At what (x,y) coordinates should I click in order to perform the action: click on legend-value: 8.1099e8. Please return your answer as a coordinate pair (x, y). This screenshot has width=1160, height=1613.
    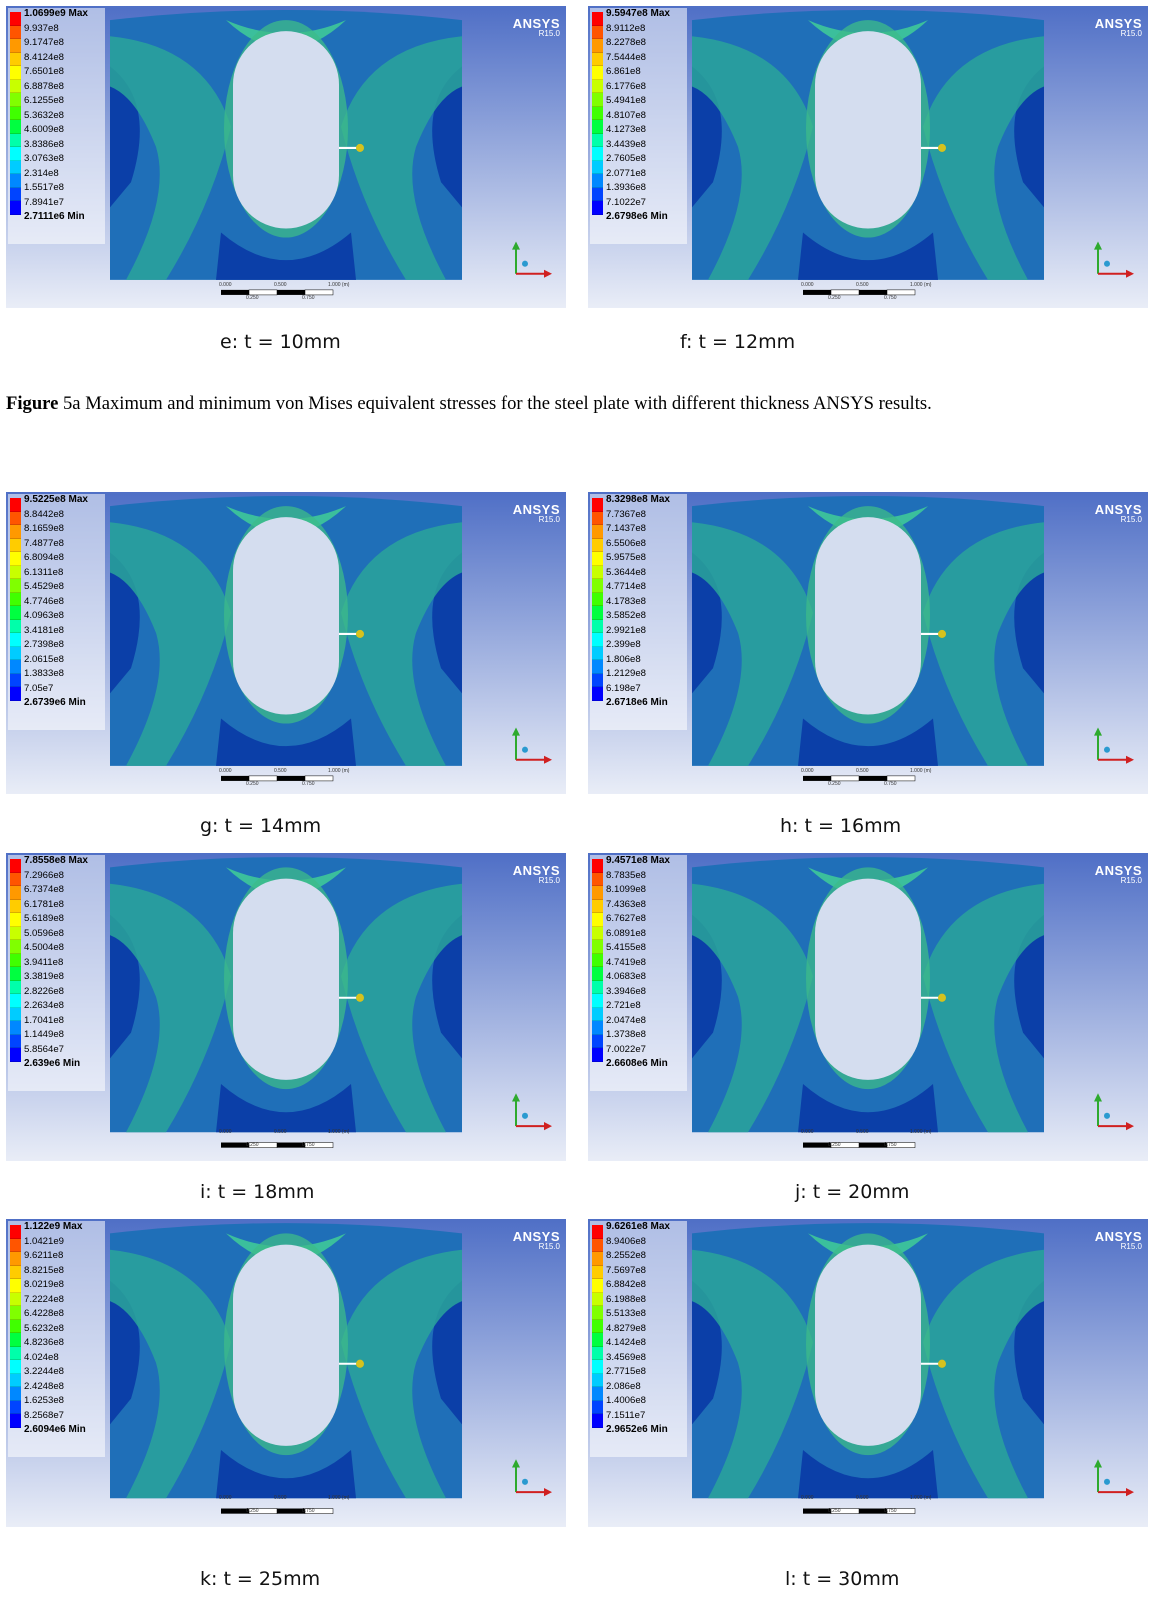
    Looking at the image, I should click on (626, 889).